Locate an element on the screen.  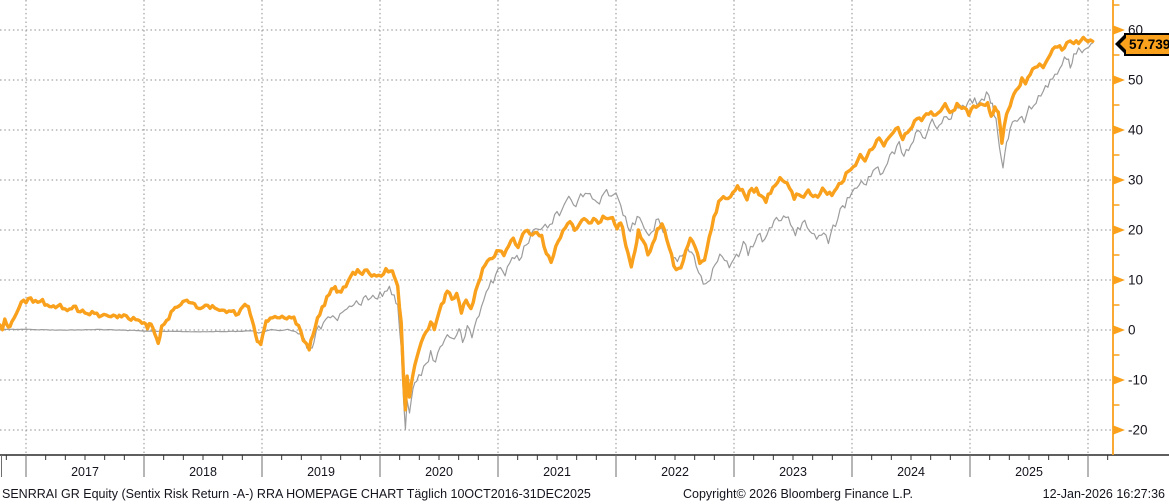
x-year-label: 2019 is located at coordinates (321, 472).